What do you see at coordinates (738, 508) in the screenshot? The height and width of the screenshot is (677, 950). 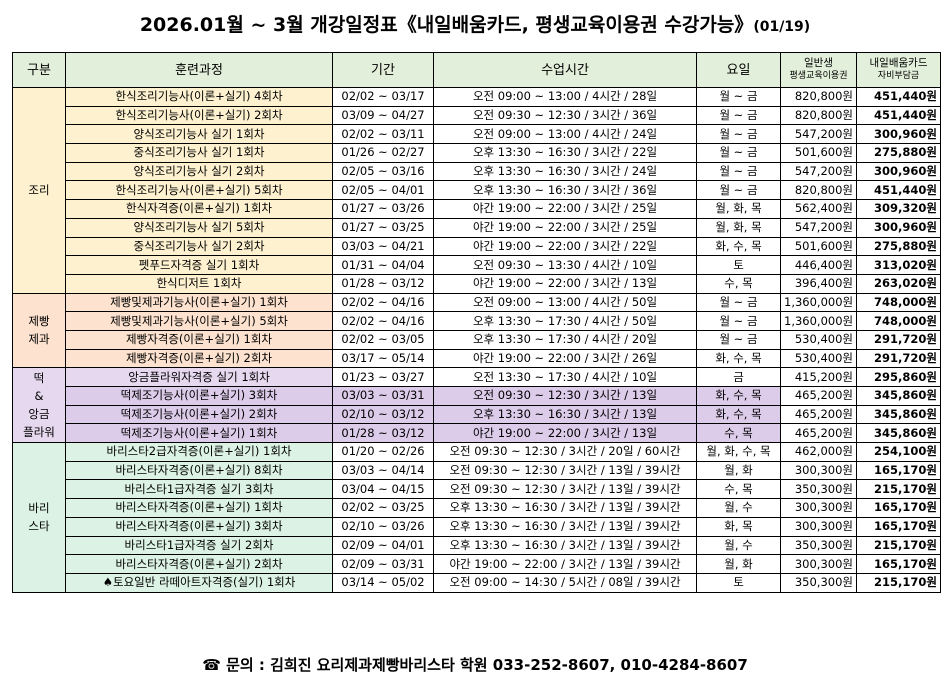 I see `weekdays: 월, 수` at bounding box center [738, 508].